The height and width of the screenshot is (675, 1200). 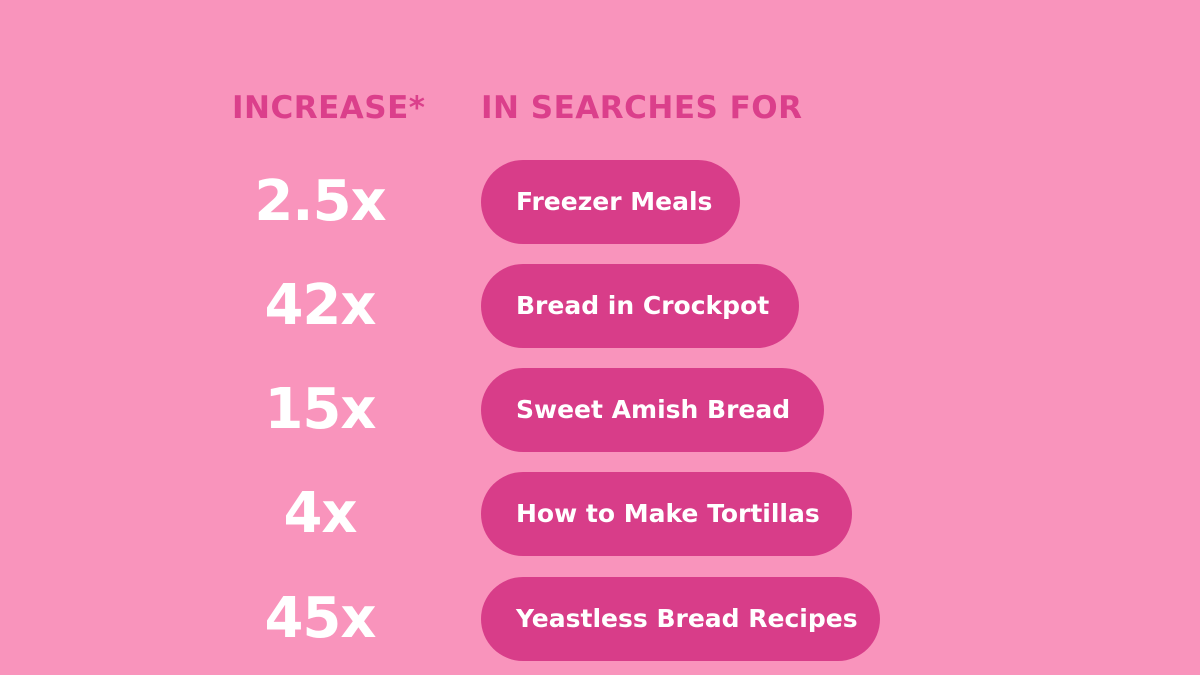 I want to click on increase-multiplier: 2.5x, so click(x=320, y=201).